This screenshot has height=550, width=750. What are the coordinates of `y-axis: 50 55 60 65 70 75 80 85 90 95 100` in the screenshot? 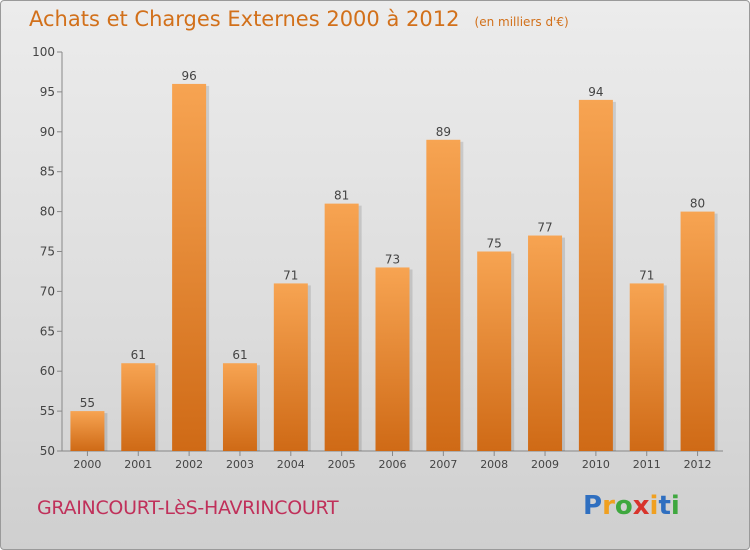 It's located at (47, 251).